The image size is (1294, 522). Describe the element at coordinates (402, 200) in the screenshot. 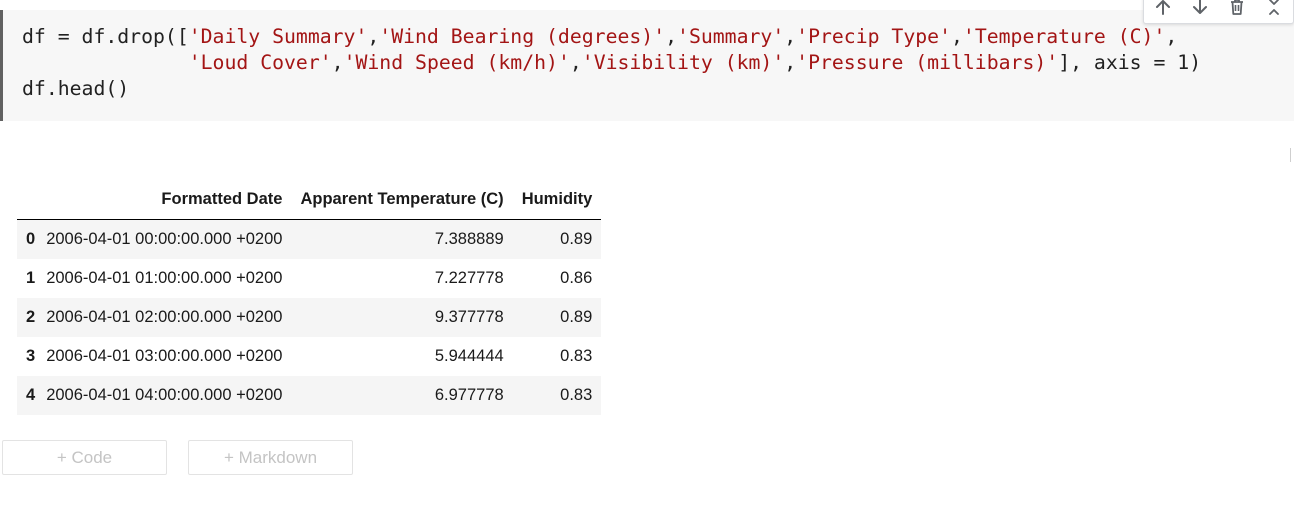

I see `column-header-apparent-temperature: Apparent Temperature (C)` at that location.